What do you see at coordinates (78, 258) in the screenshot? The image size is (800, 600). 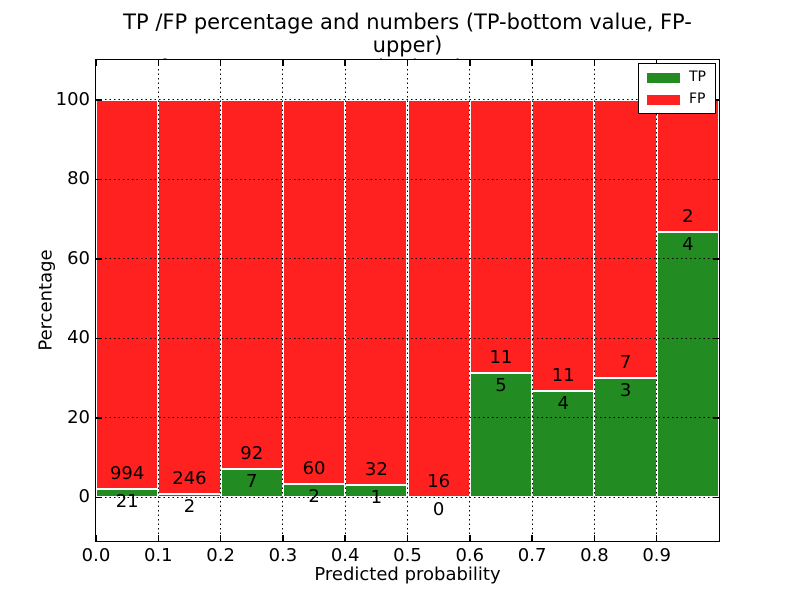 I see `y-tick-label: 60` at bounding box center [78, 258].